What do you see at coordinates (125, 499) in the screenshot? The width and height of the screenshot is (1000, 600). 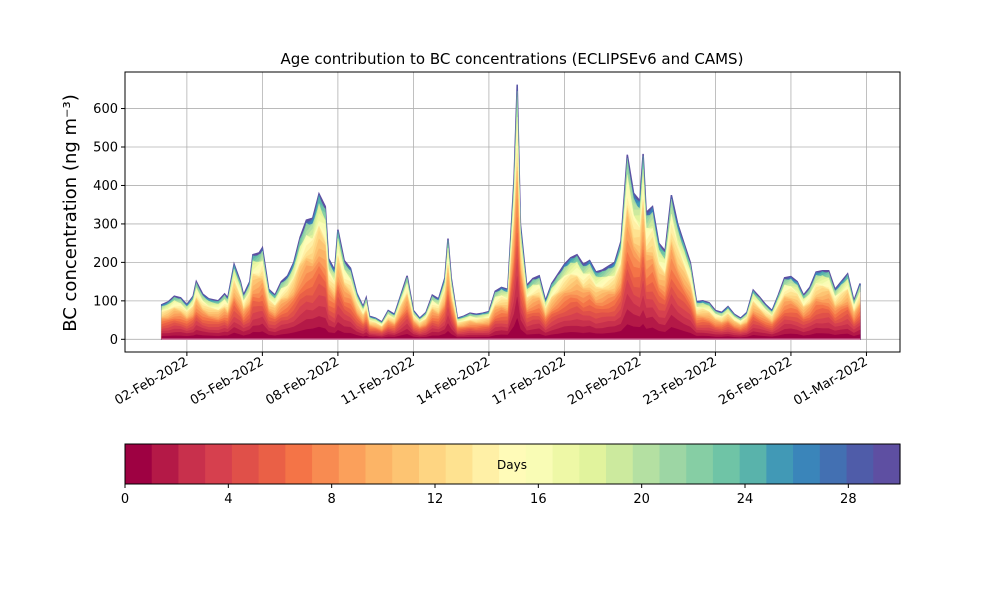 I see `colorbar-tick-label: 0` at bounding box center [125, 499].